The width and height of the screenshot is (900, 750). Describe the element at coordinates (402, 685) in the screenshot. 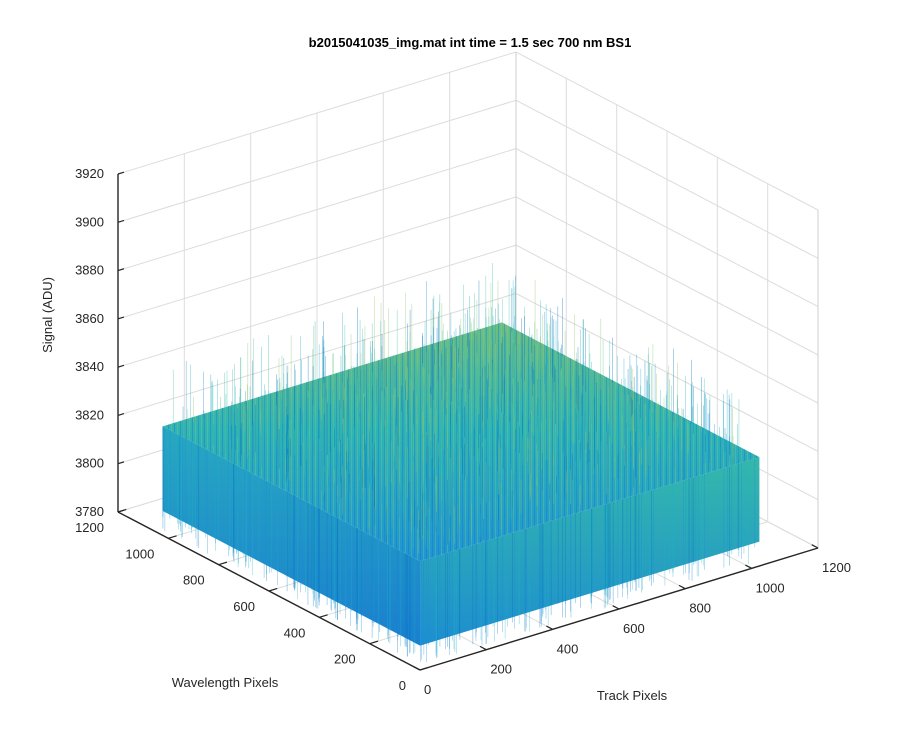

I see `y-tick-label: 0` at that location.